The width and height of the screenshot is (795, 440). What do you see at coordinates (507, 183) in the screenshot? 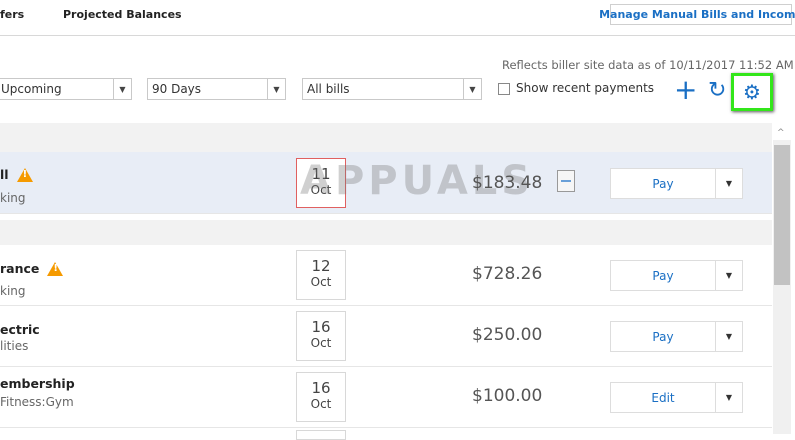
I see `bill-amount: $183.48` at bounding box center [507, 183].